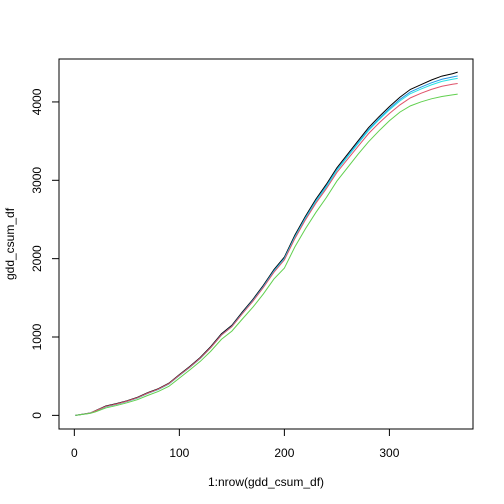 This screenshot has height=504, width=504. What do you see at coordinates (10, 243) in the screenshot?
I see `y-axis-label: gdd_csum_df` at bounding box center [10, 243].